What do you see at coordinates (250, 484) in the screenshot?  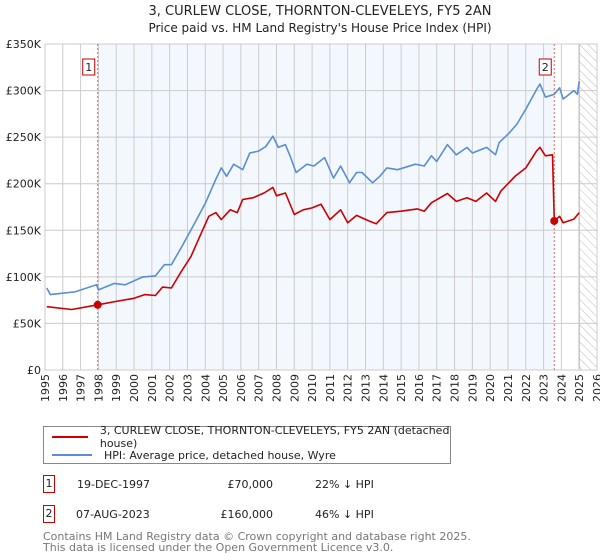 I see `sale-price: £70,000` at bounding box center [250, 484].